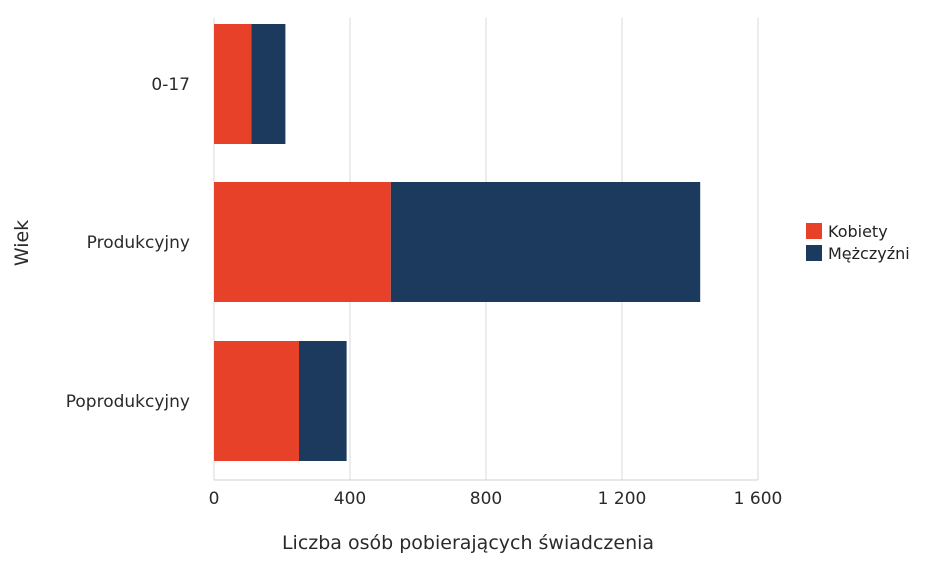 This screenshot has height=562, width=937. What do you see at coordinates (138, 243) in the screenshot?
I see `category-label-produkcyjny: Produkcyjny` at bounding box center [138, 243].